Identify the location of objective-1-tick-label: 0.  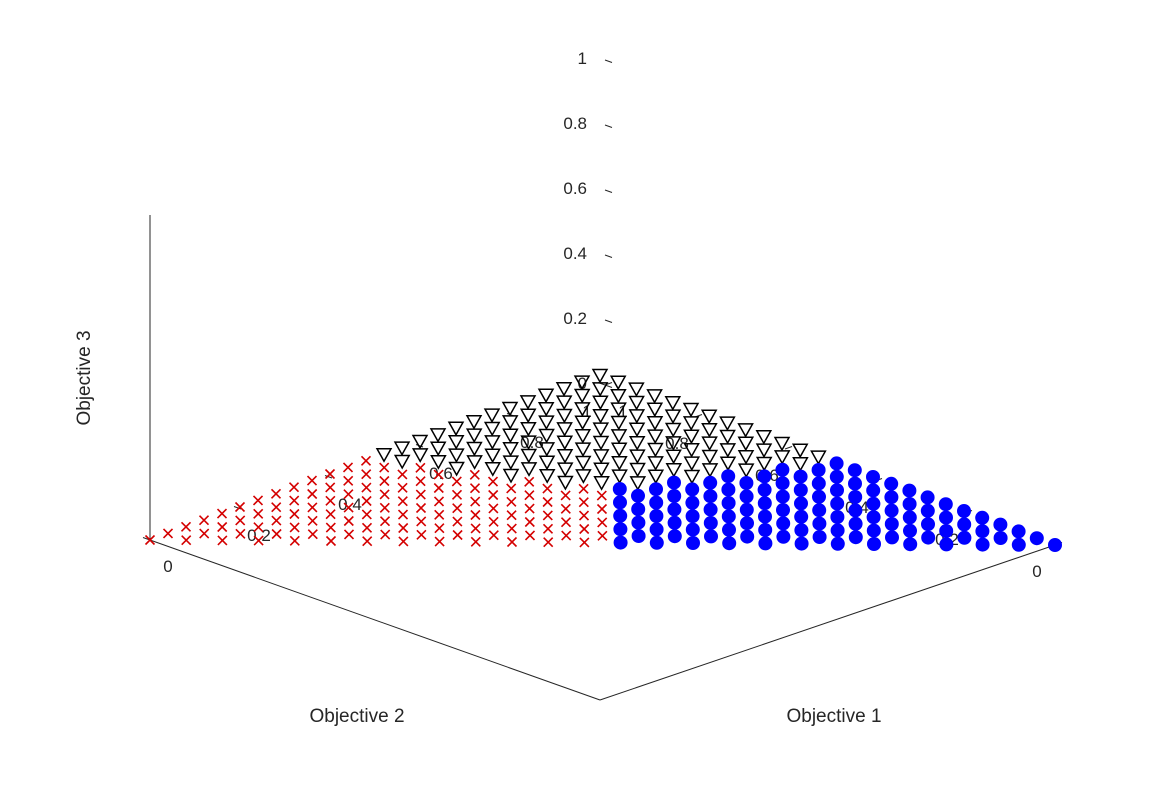
(167, 566).